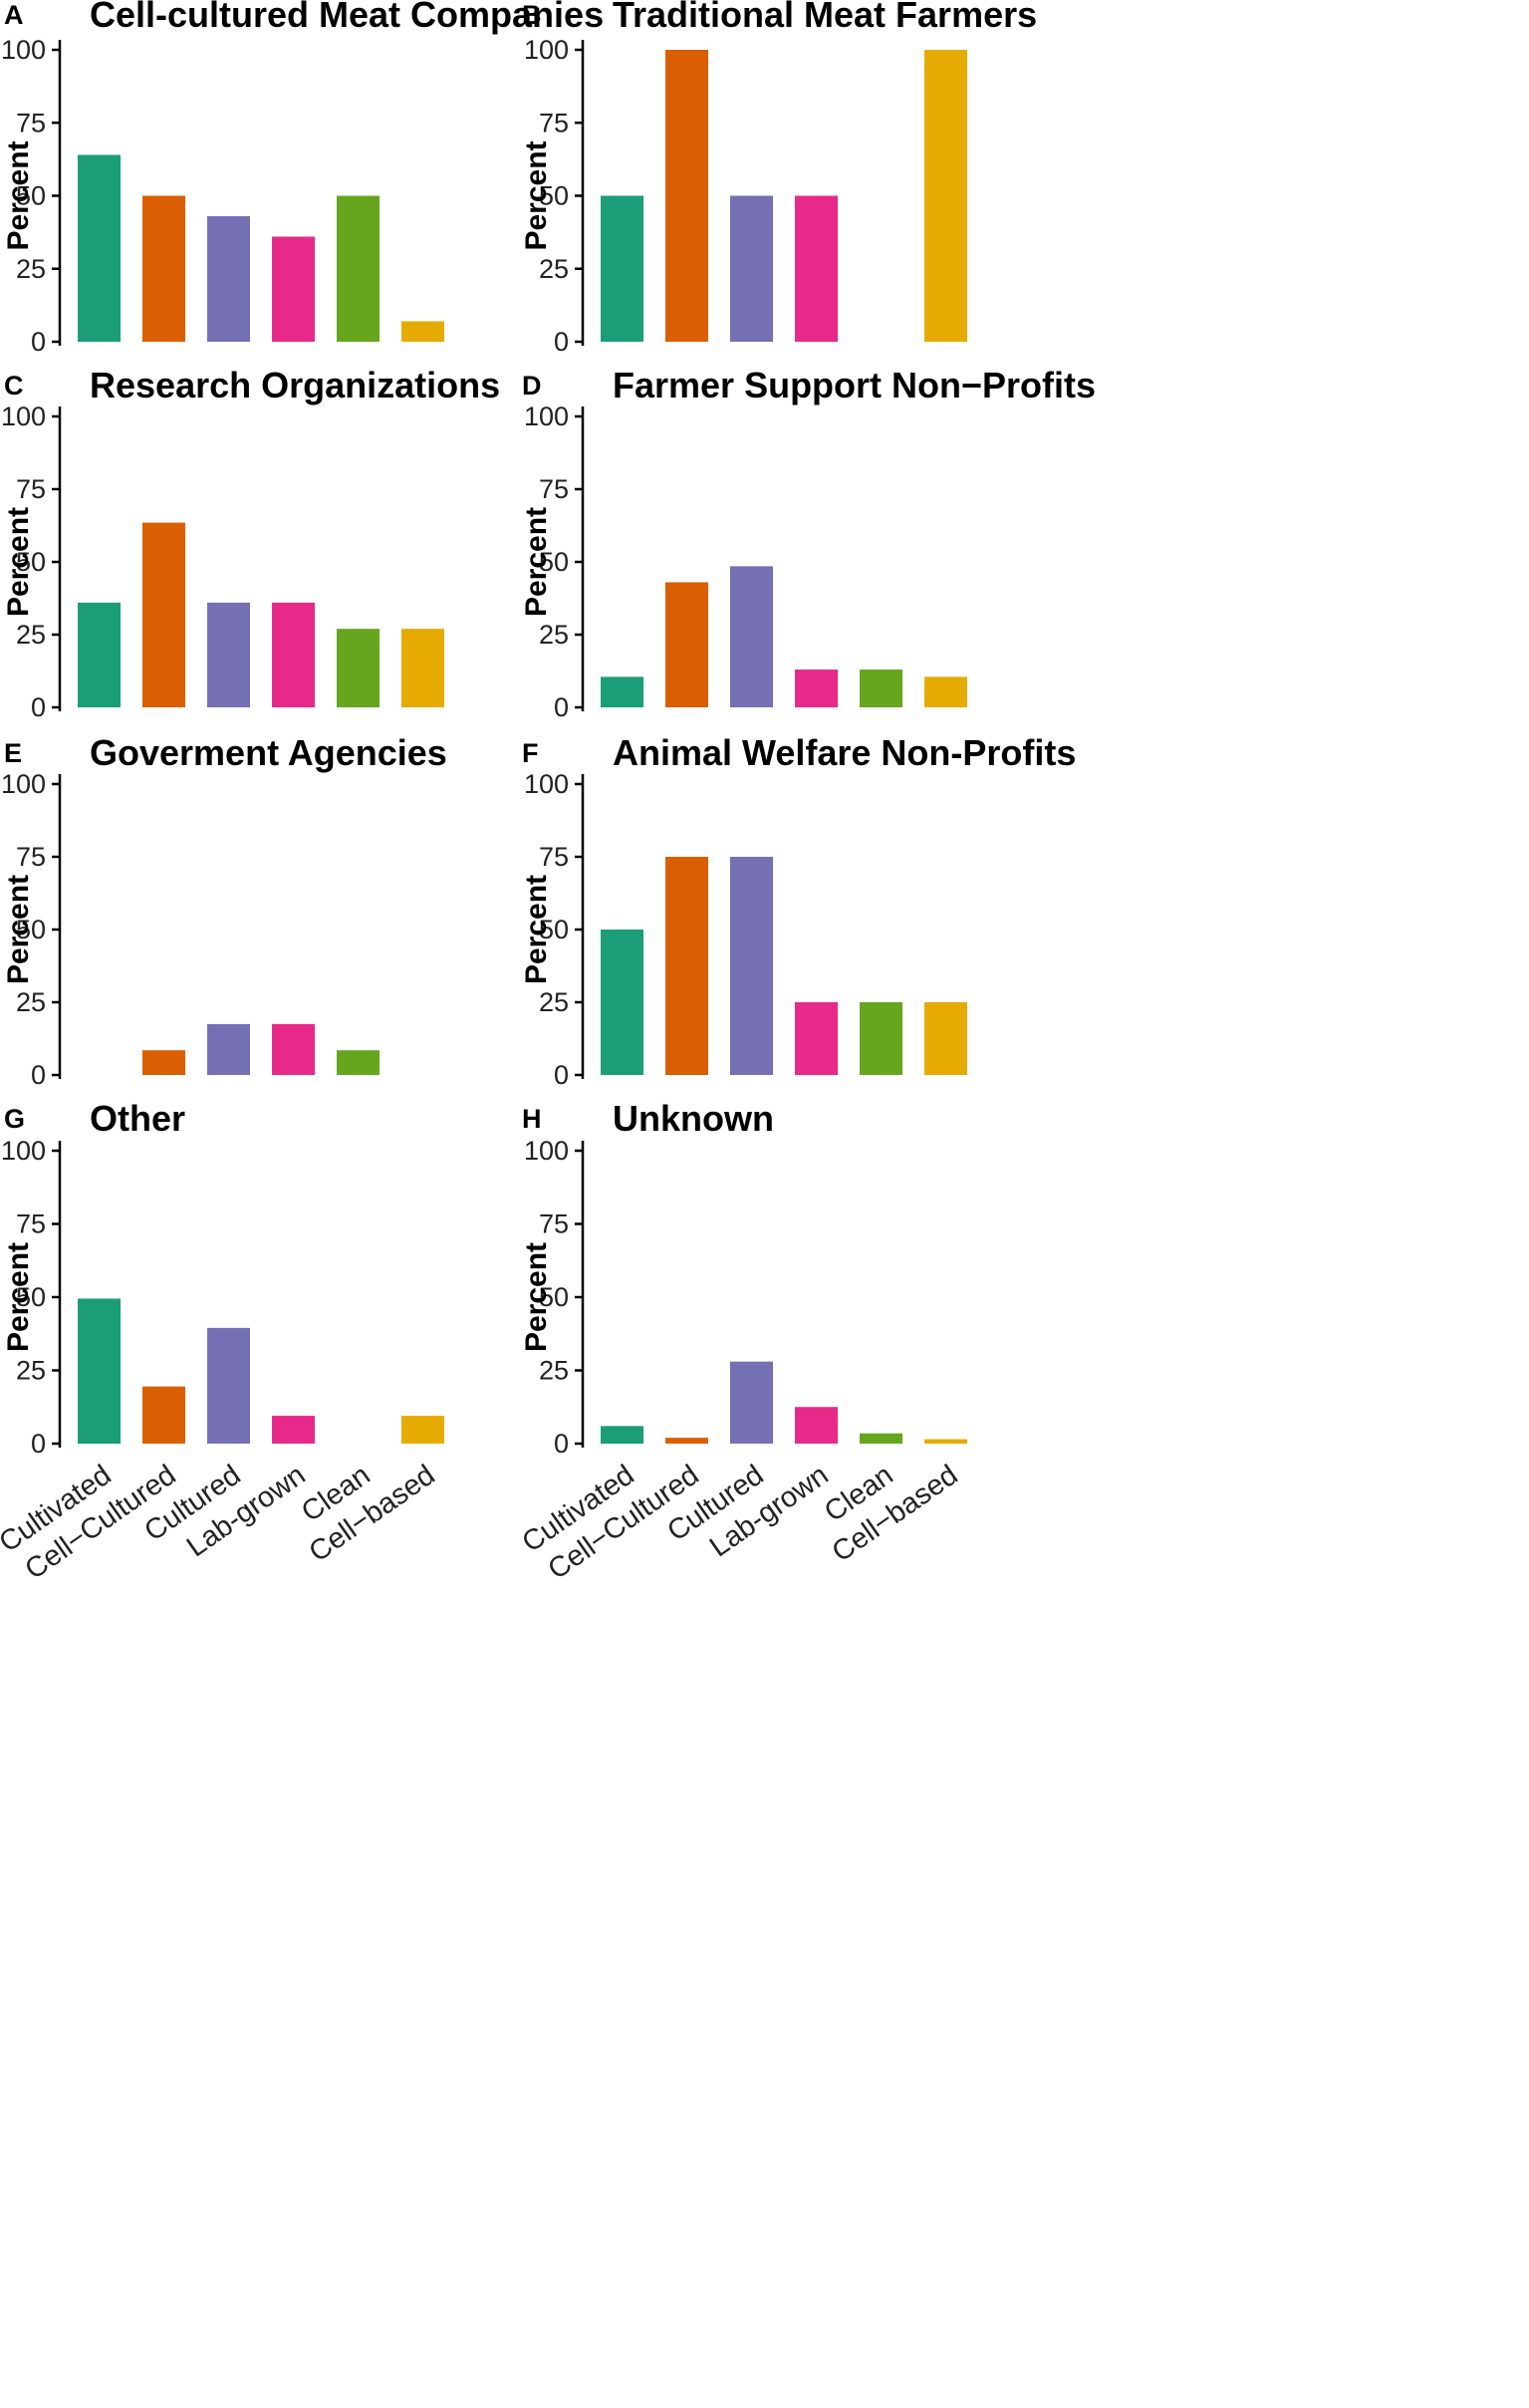  What do you see at coordinates (250, 543) in the screenshot?
I see `panel-c: C Research Organizations 0 25 50 75 100 Percent` at bounding box center [250, 543].